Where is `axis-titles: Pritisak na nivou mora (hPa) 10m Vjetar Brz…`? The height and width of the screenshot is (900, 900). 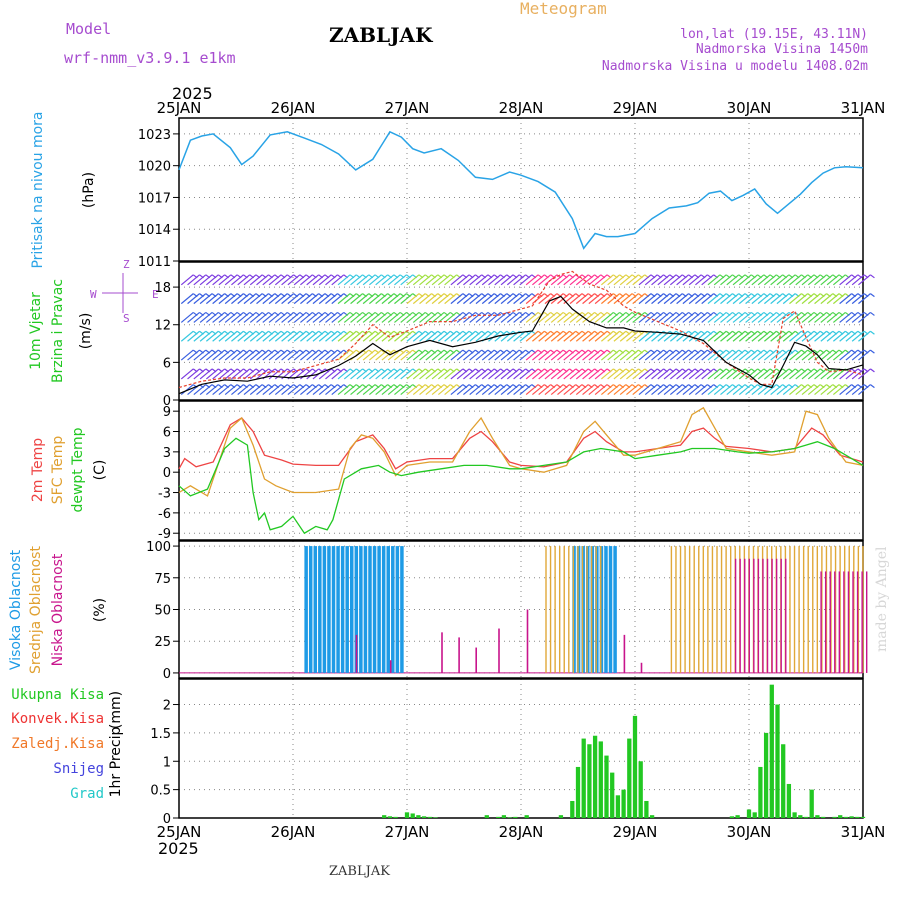
axis-titles: Pritisak na nivou mora (hPa) 10m Vjetar Brz… is located at coordinates (66, 454).